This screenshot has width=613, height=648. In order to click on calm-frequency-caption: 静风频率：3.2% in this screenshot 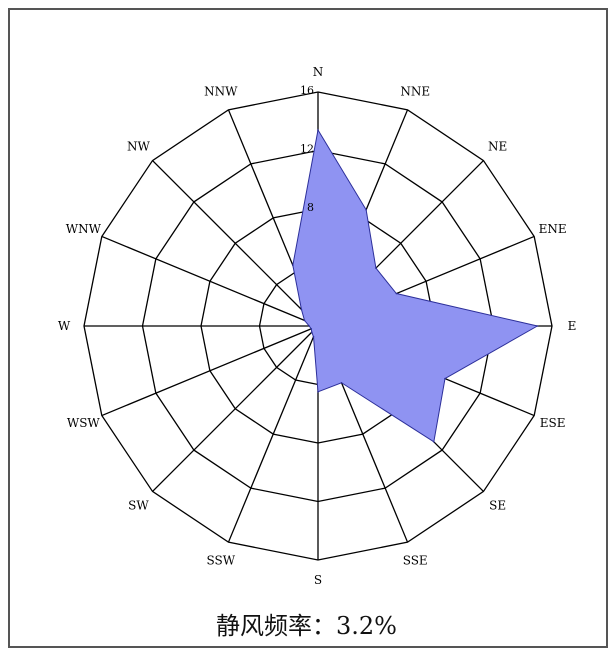, I will do `click(306, 626)`.